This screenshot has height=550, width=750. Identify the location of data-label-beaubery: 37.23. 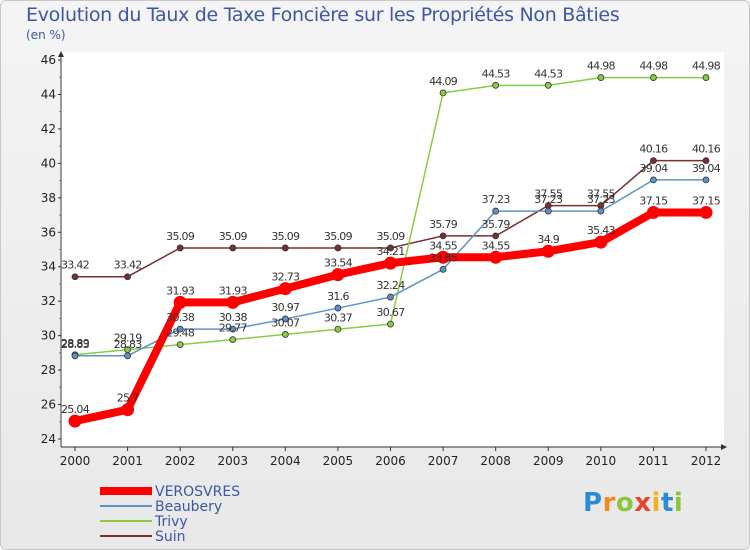
(496, 199).